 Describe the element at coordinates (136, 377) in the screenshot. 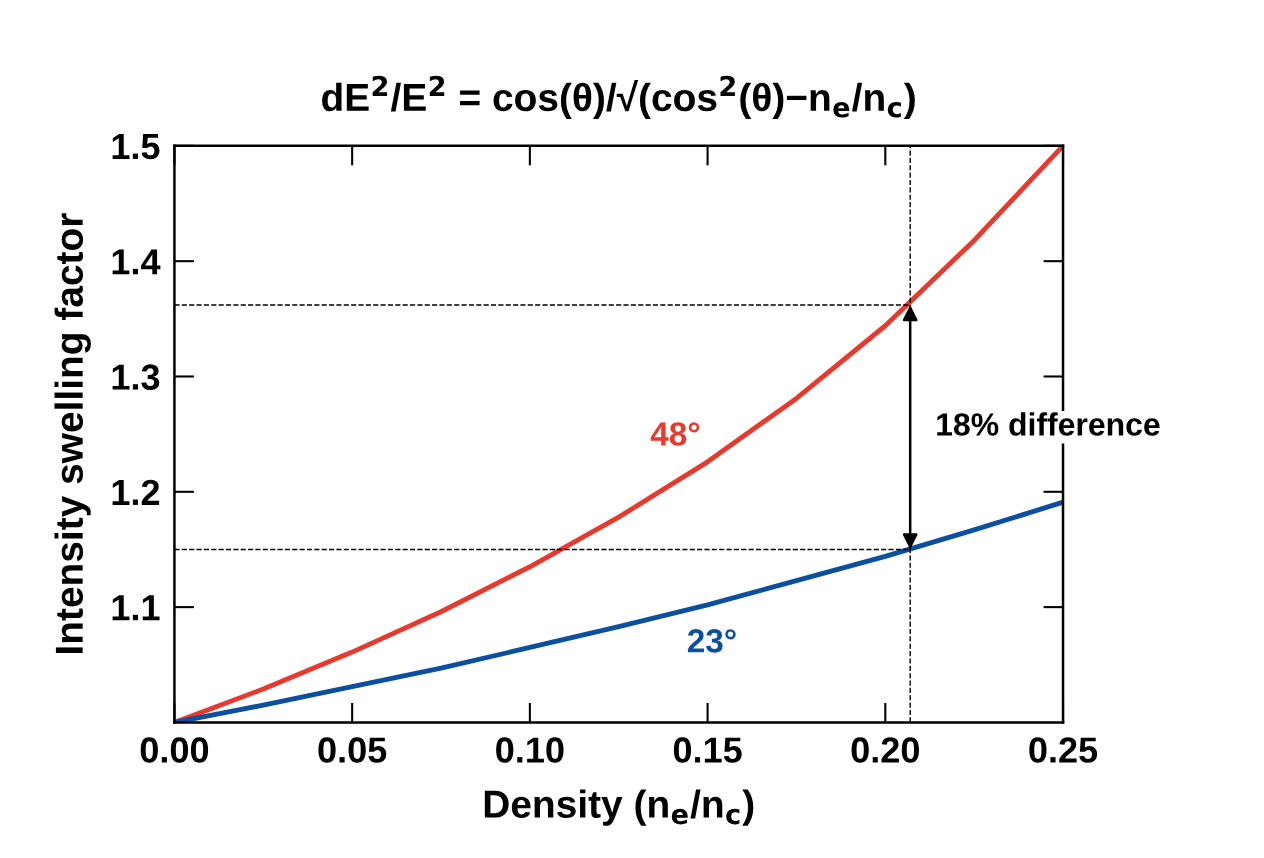

I see `y-tick-label: 1.3` at that location.